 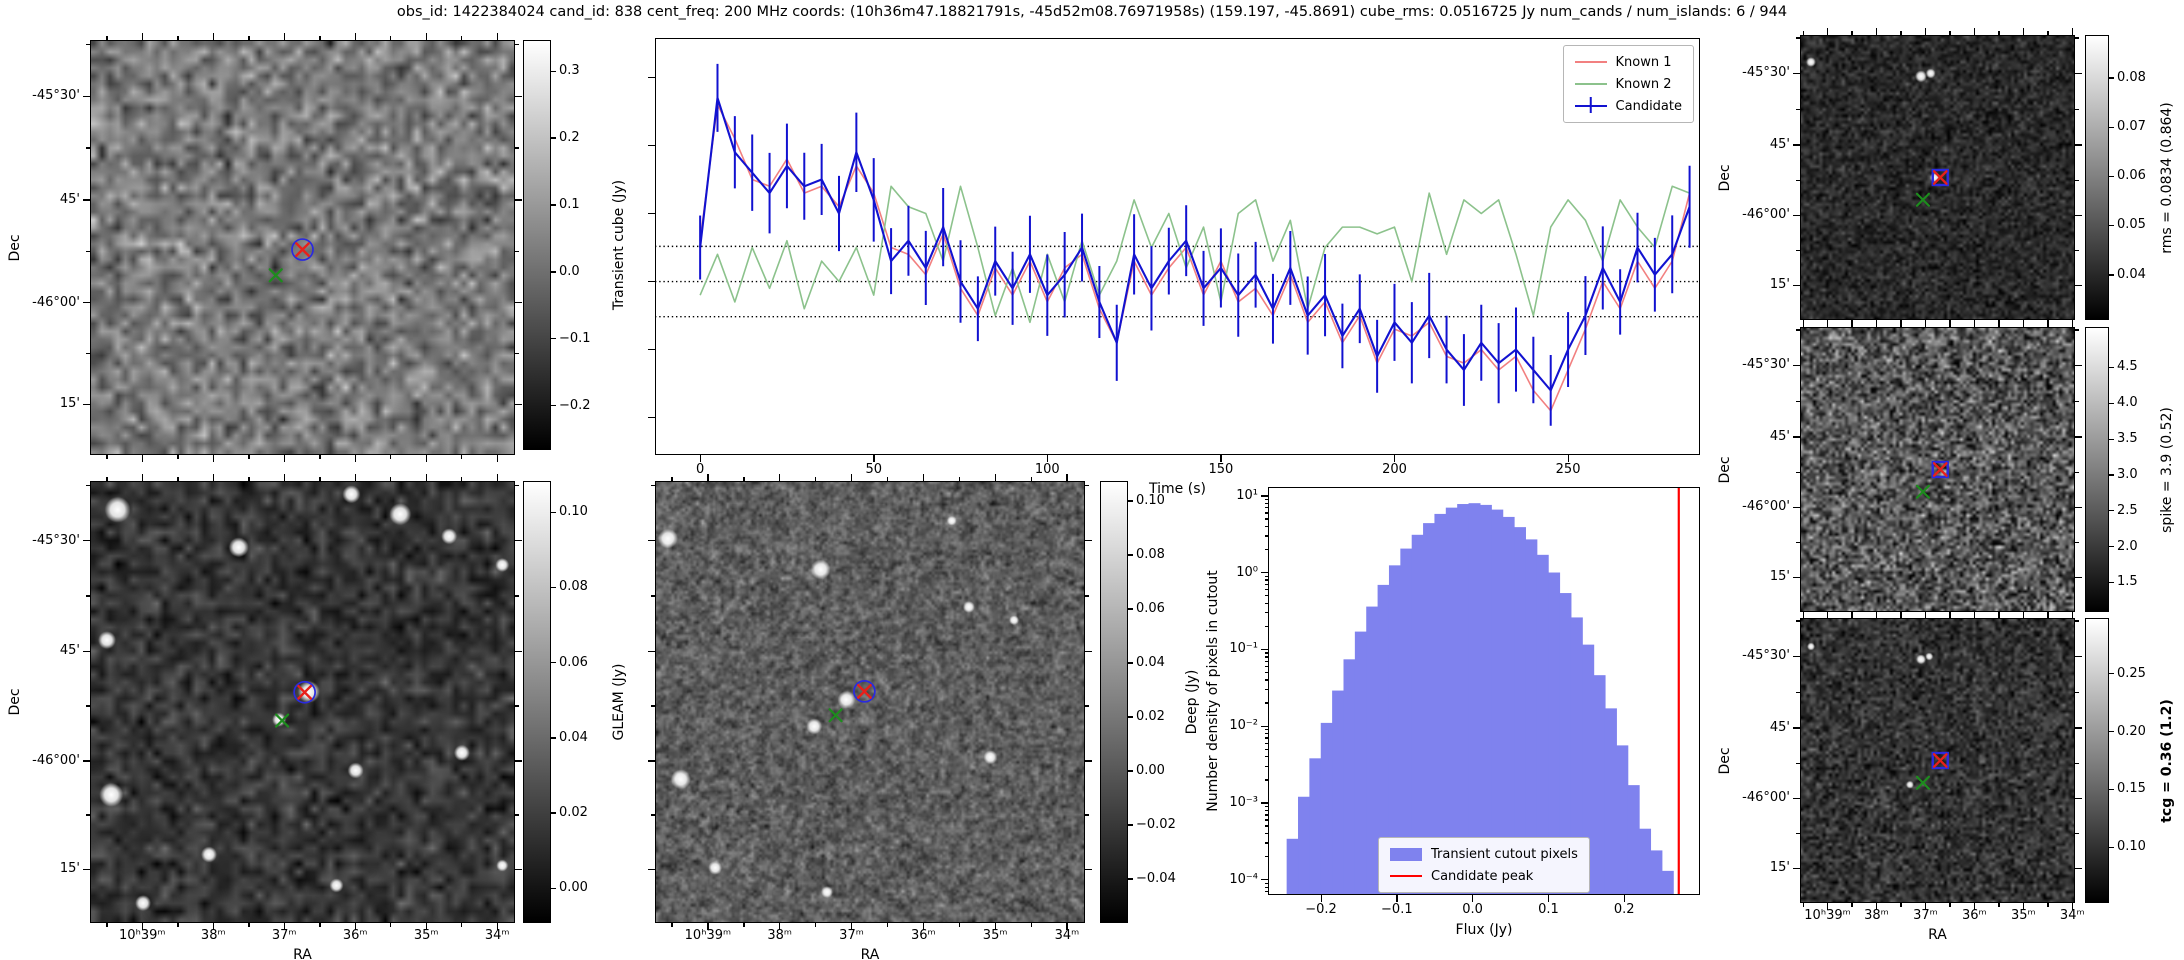 What do you see at coordinates (2127, 439) in the screenshot?
I see `colorbar-tick-label: 3.5` at bounding box center [2127, 439].